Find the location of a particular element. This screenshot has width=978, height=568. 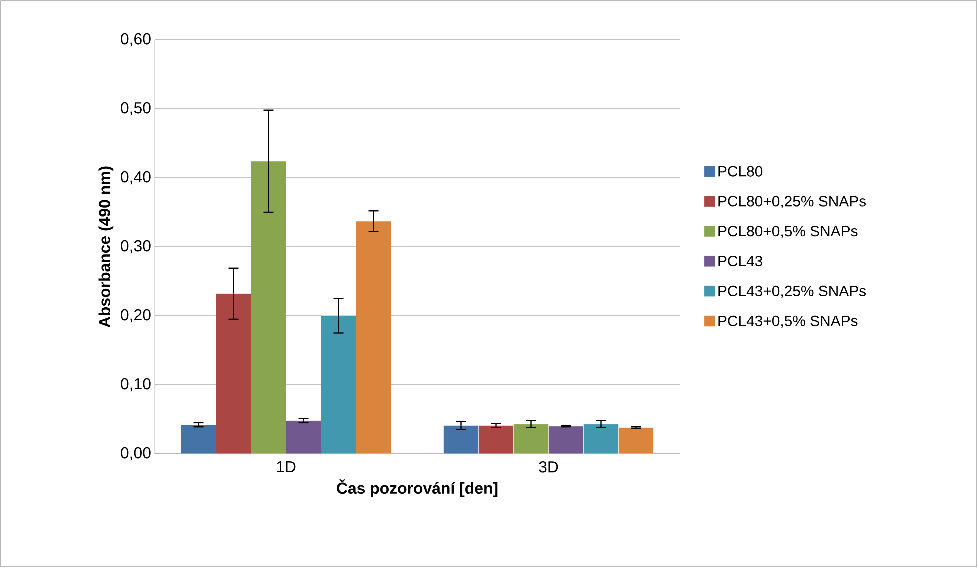

legend-label: PCL80+0,25% SNAPs is located at coordinates (792, 202).